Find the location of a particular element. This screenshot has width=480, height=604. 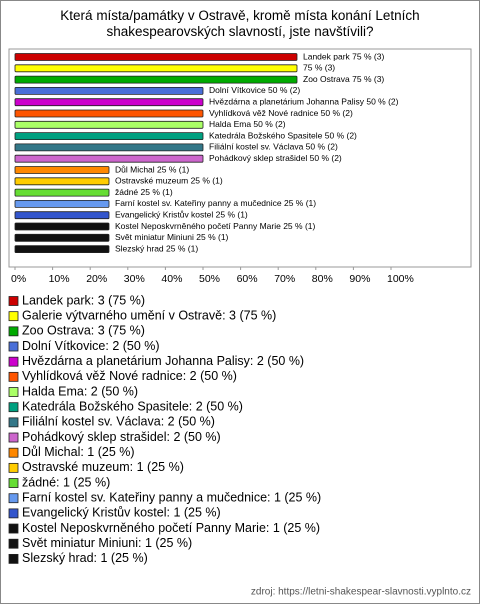

value-label: Halda Ema 50 % (2) is located at coordinates (247, 124).